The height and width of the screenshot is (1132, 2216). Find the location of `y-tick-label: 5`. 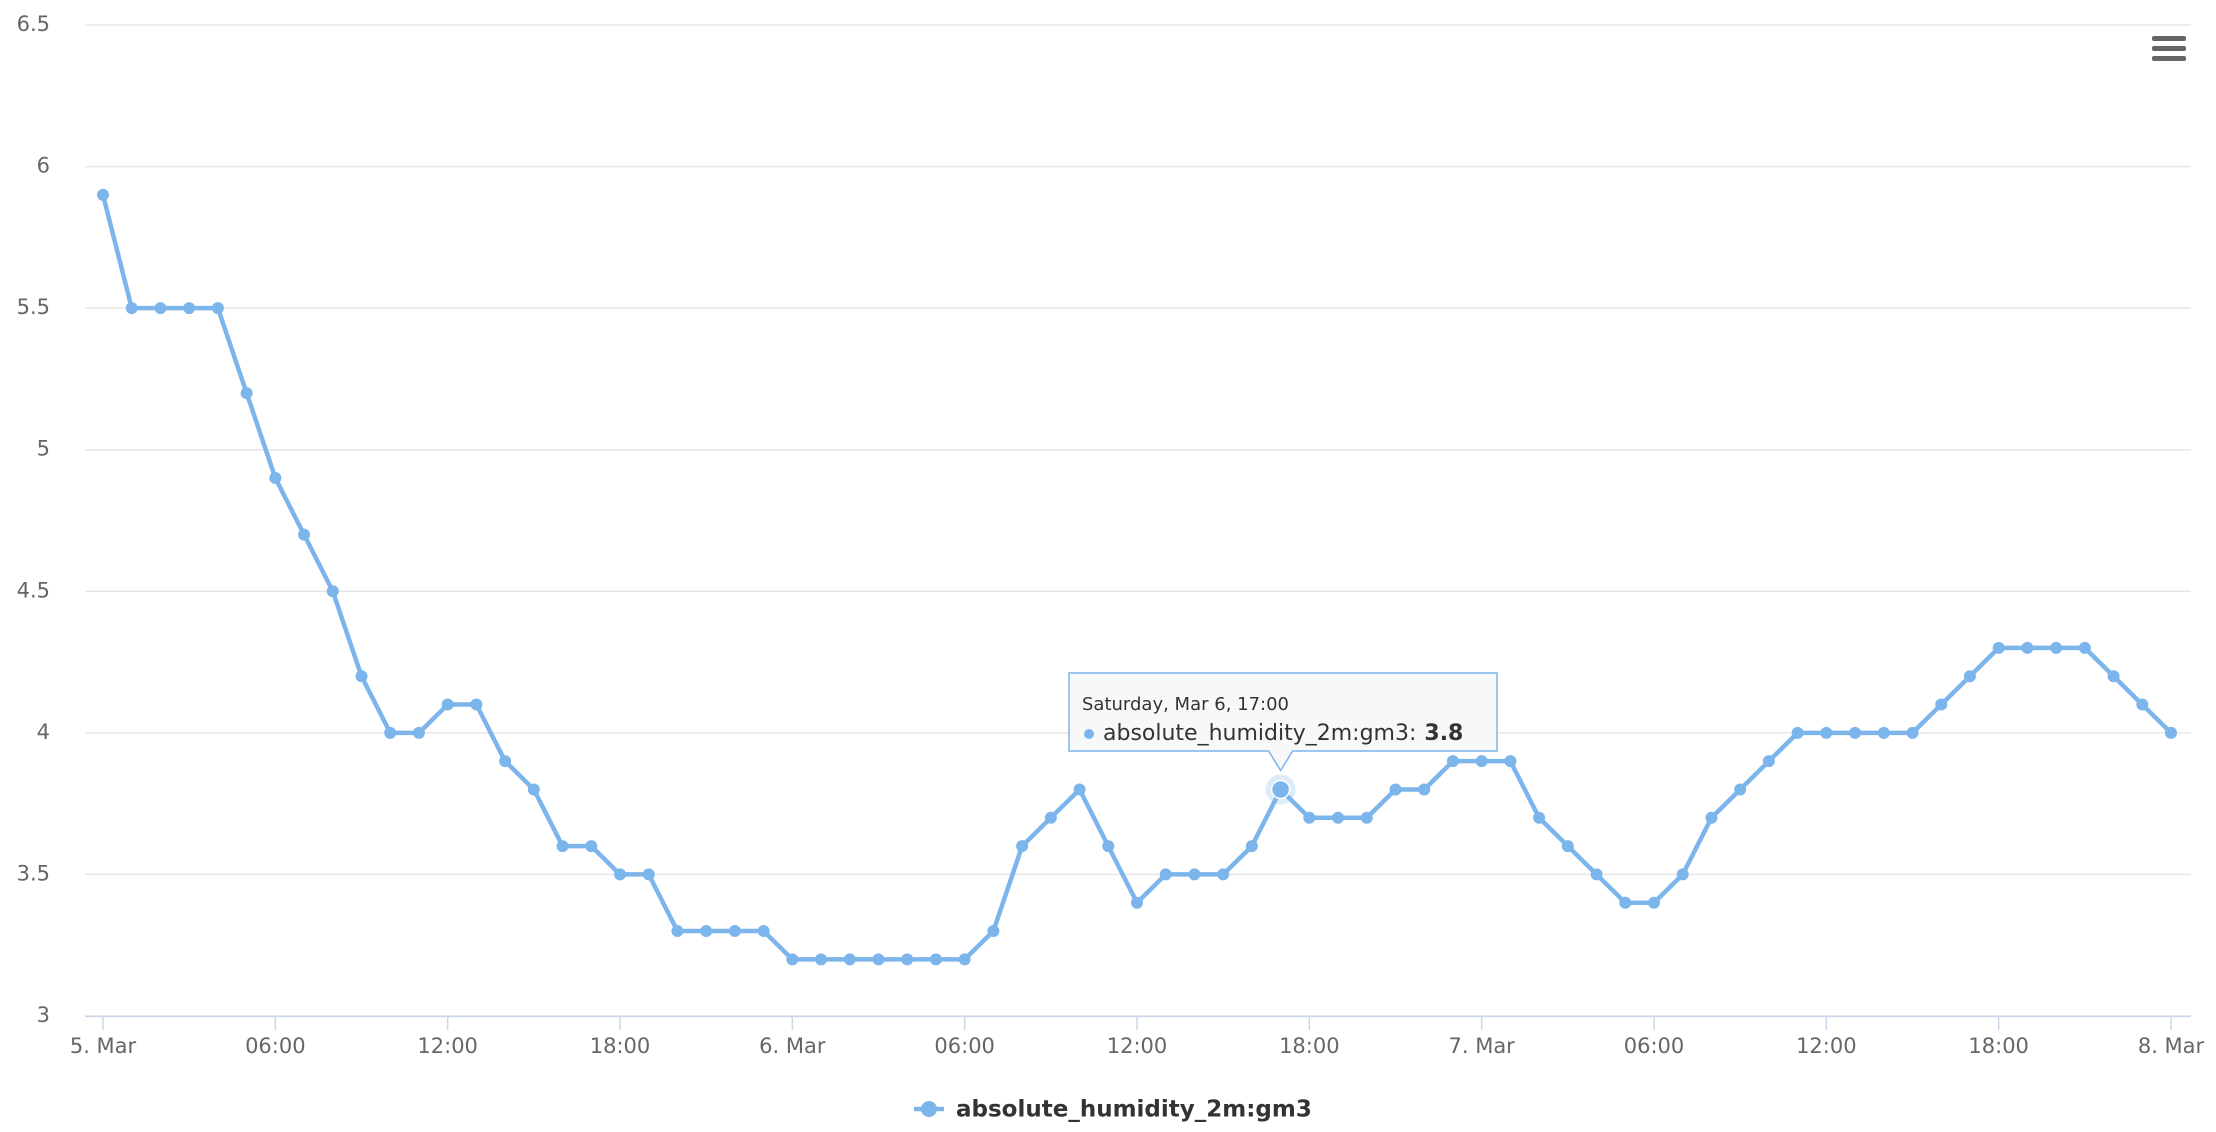

y-tick-label: 5 is located at coordinates (43, 449).